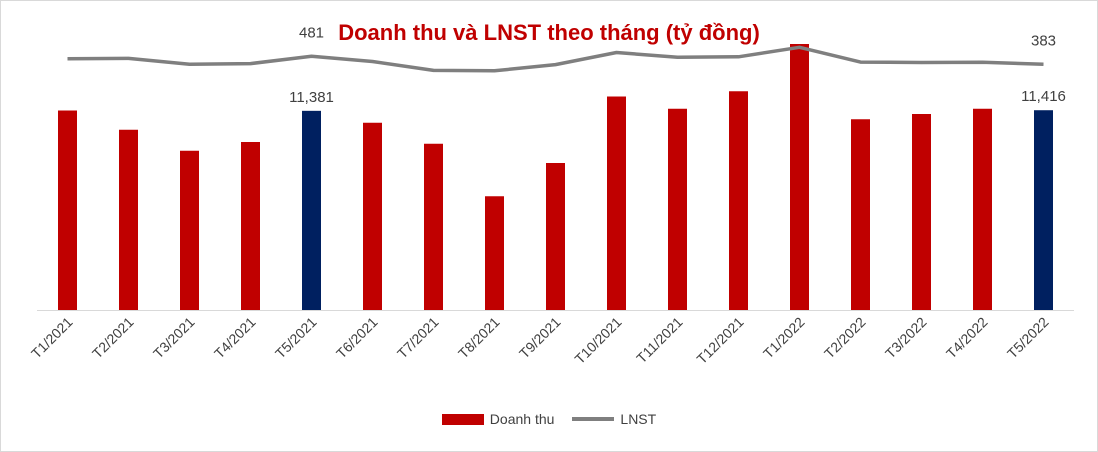 This screenshot has height=452, width=1098. What do you see at coordinates (433, 226) in the screenshot?
I see `bar-T7/2021` at bounding box center [433, 226].